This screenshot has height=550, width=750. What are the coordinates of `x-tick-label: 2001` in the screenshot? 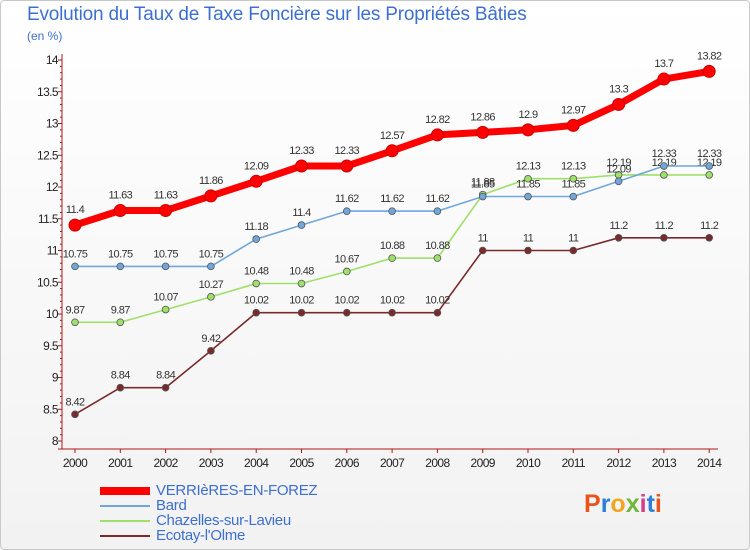 It's located at (120, 463).